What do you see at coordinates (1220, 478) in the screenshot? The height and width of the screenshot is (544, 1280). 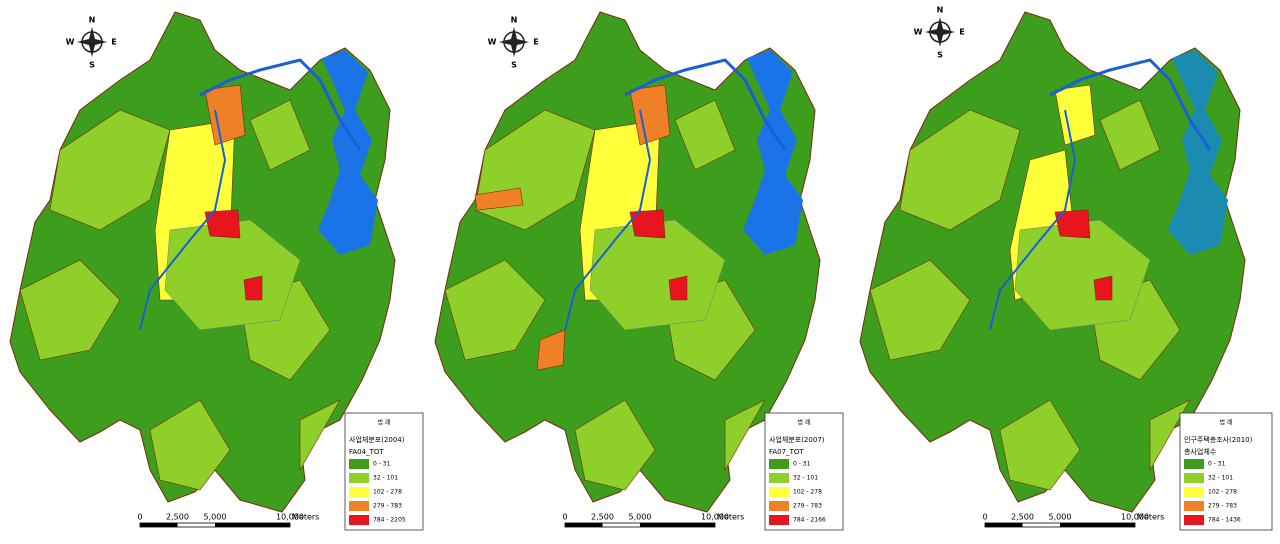 I see `legend-label: 32 - 101` at bounding box center [1220, 478].